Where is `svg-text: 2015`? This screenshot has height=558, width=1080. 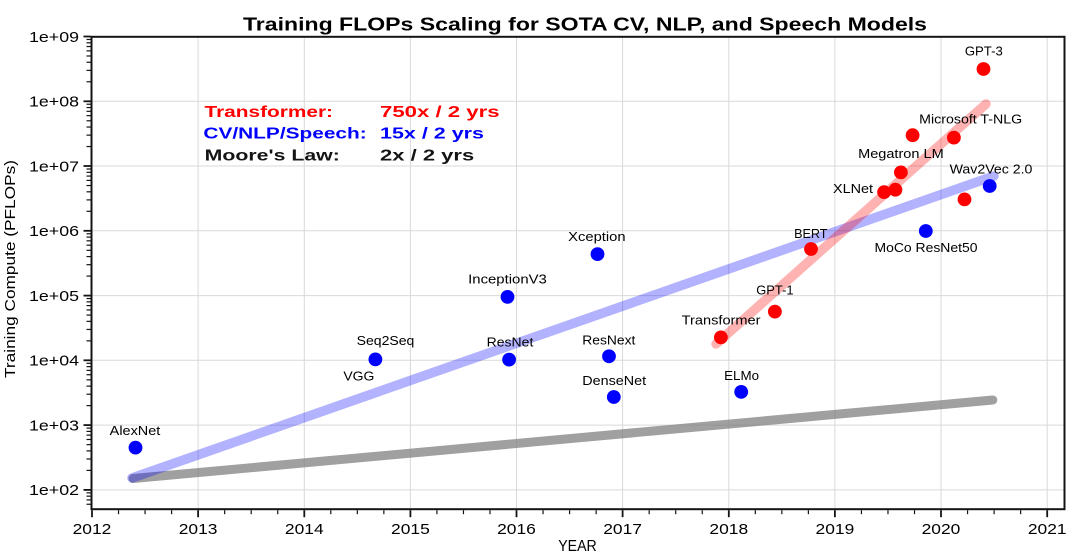 svg-text: 2015 is located at coordinates (410, 529).